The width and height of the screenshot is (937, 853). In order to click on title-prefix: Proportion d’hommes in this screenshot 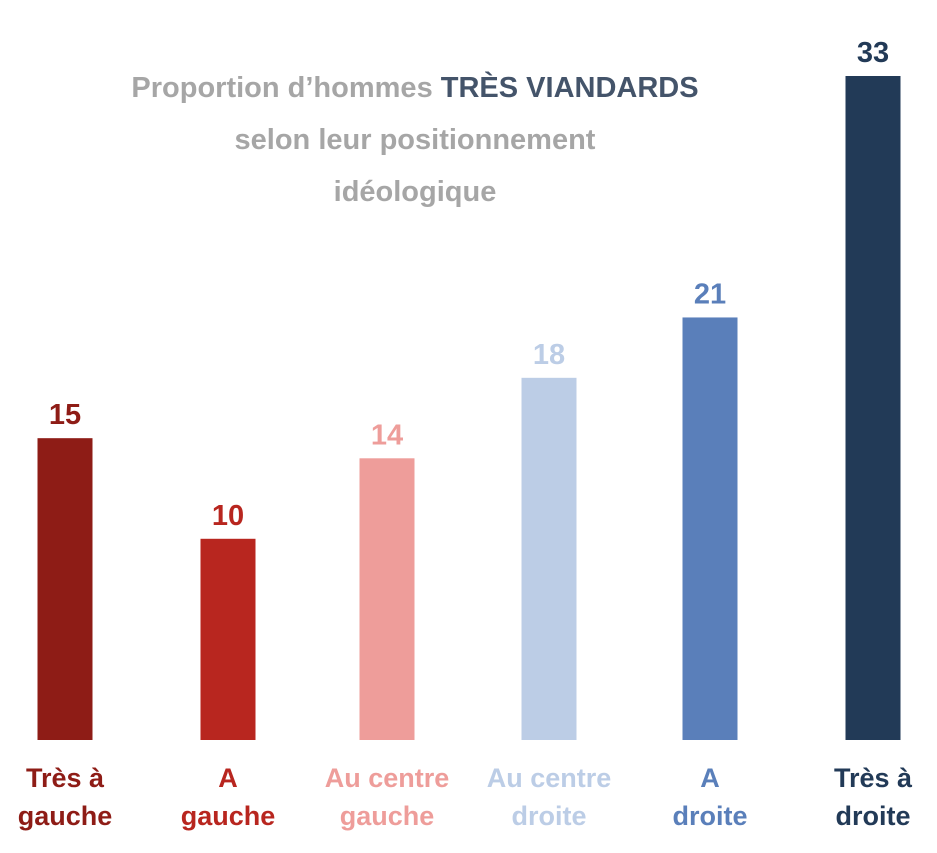, I will do `click(282, 88)`.